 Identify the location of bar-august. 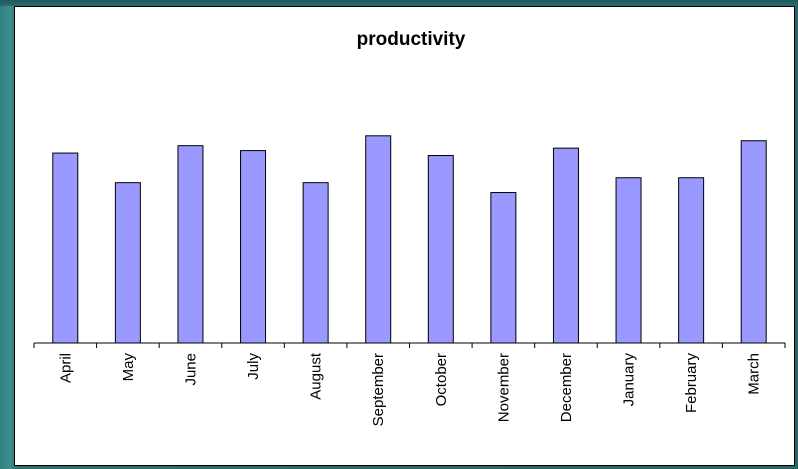
(315, 263).